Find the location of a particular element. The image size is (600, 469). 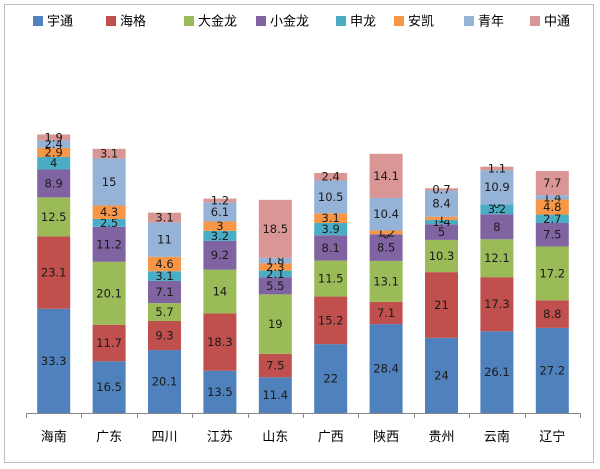

data-label: 17.2 is located at coordinates (552, 273).